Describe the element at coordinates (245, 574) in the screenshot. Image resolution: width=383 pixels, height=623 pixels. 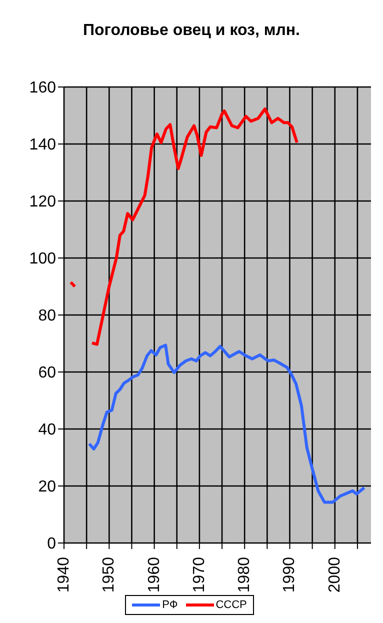
I see `x-tick-label: 1980` at that location.